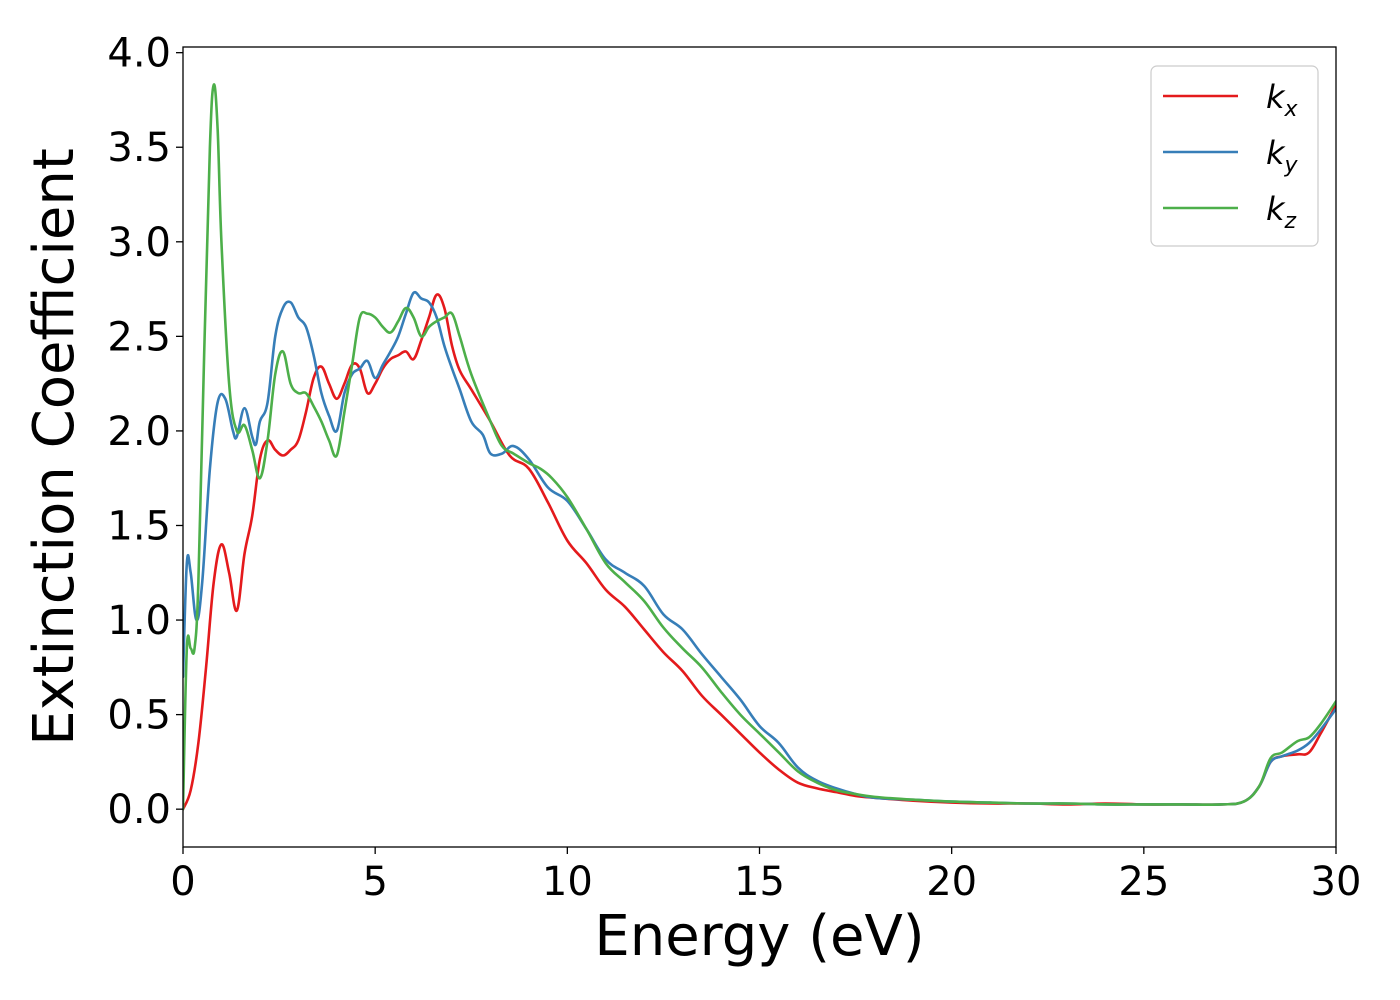  Describe the element at coordinates (759, 936) in the screenshot. I see `x-axis-title: Energy (eV)` at that location.